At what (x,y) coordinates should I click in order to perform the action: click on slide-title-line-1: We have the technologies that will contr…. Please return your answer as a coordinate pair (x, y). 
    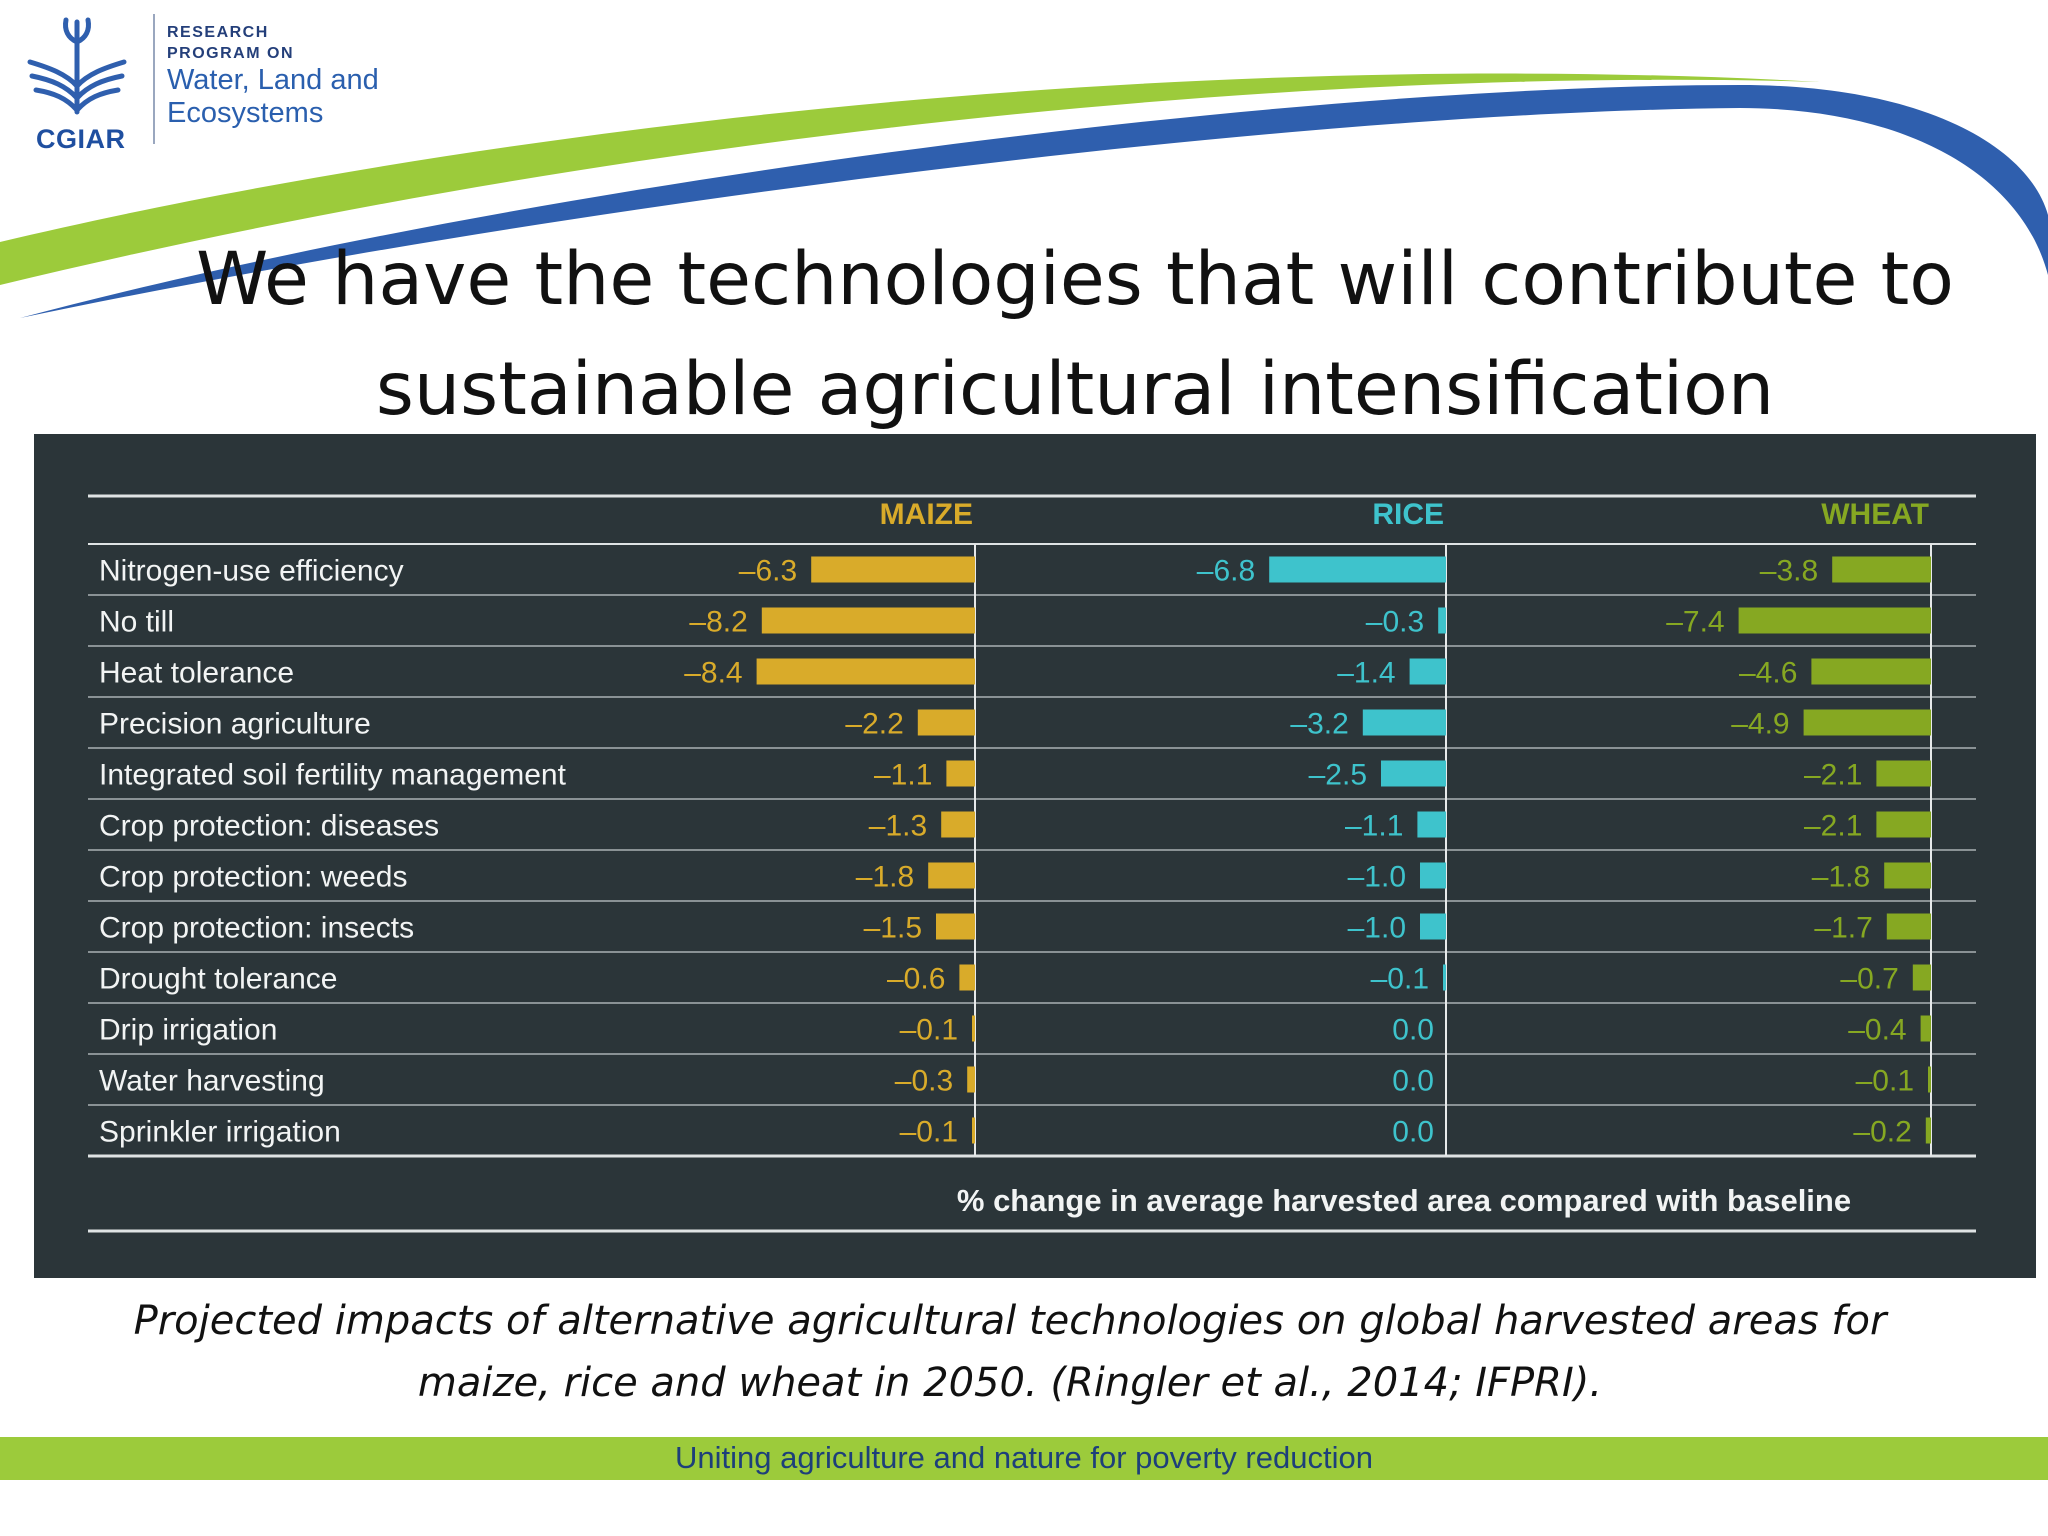
    Looking at the image, I should click on (1075, 279).